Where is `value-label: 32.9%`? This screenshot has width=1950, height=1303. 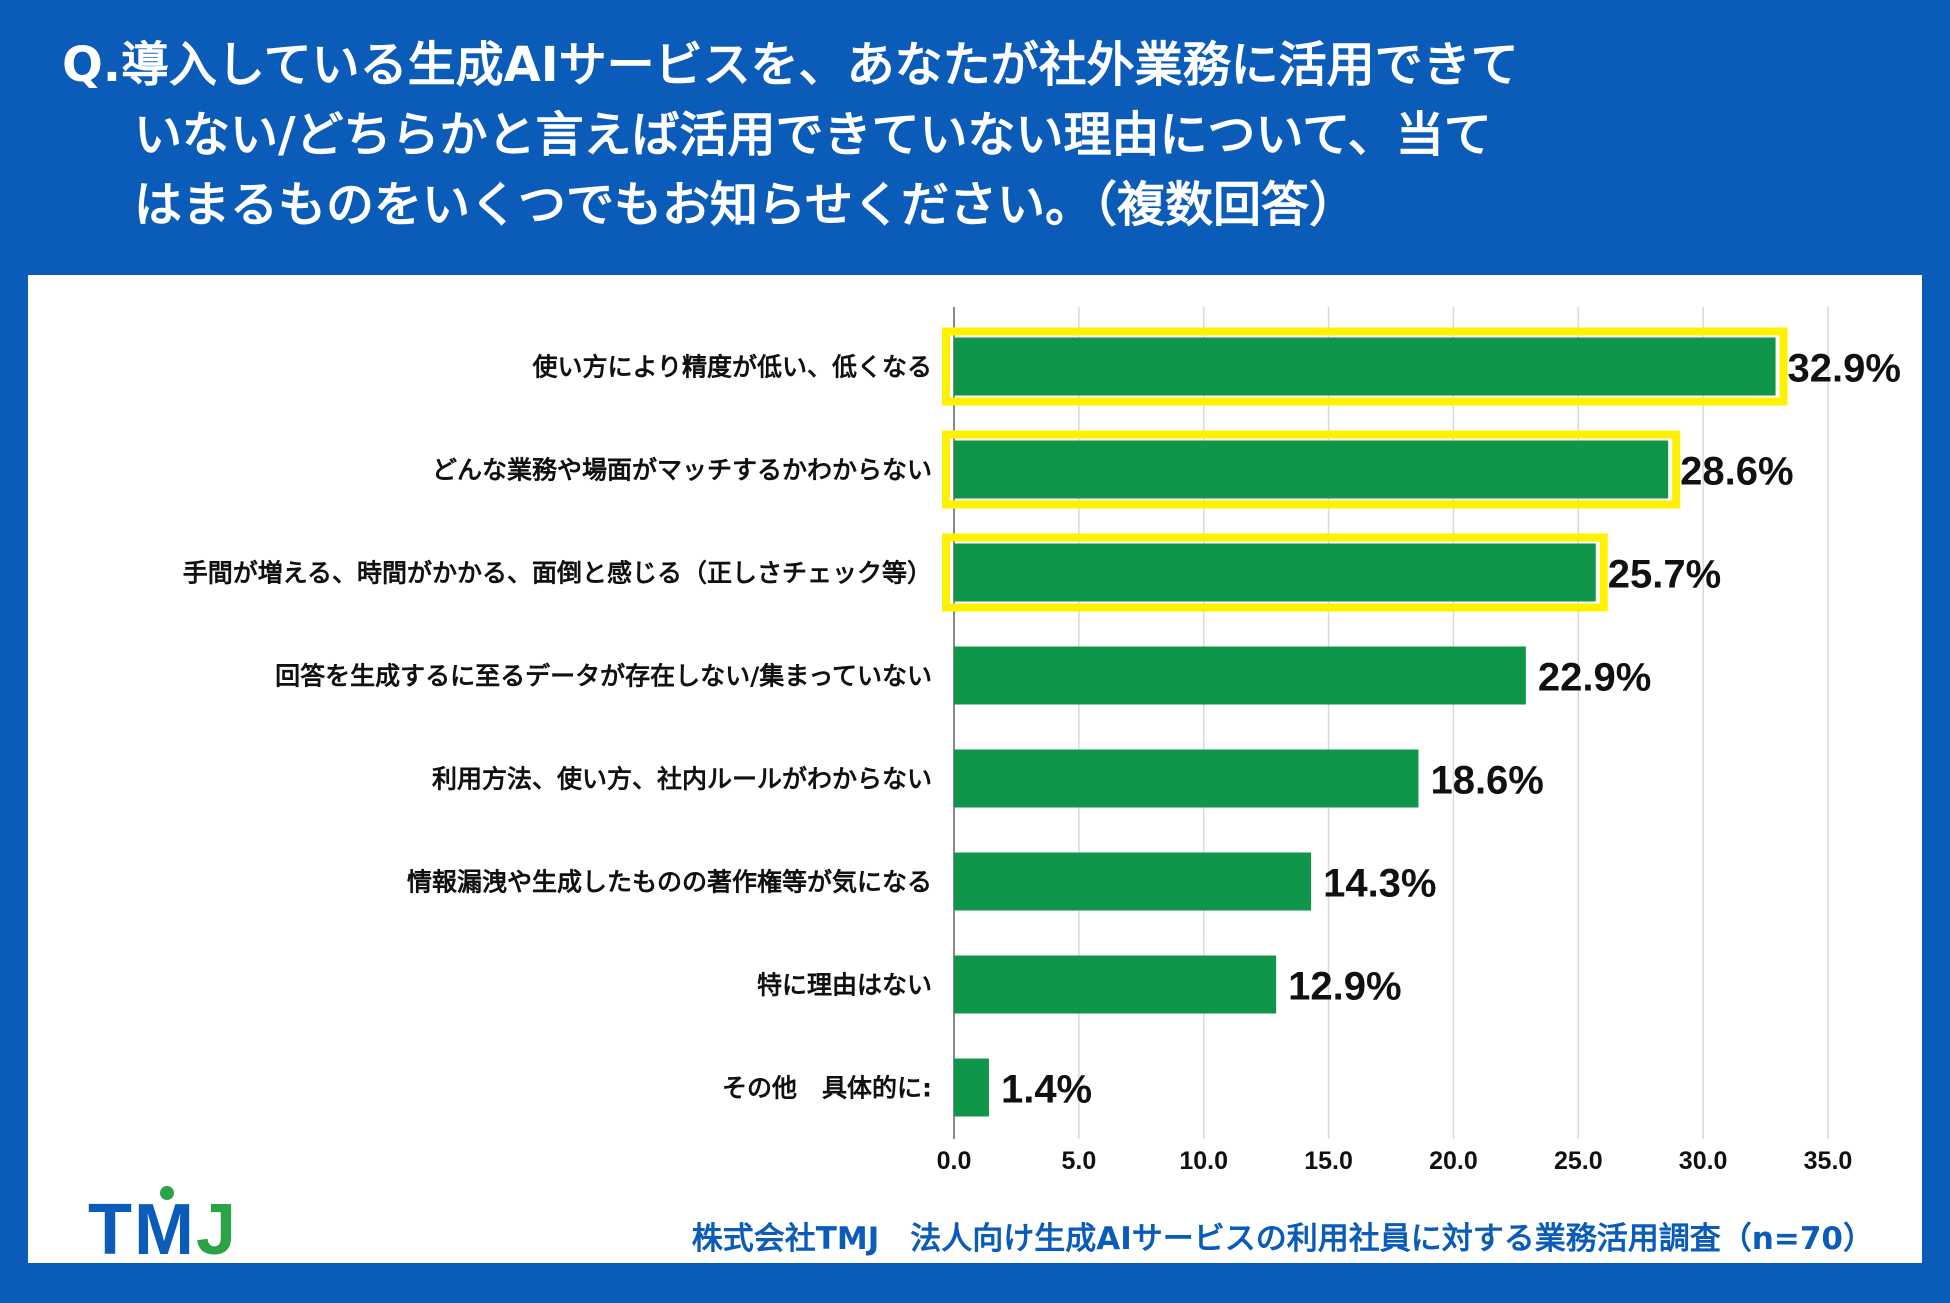 value-label: 32.9% is located at coordinates (1844, 369).